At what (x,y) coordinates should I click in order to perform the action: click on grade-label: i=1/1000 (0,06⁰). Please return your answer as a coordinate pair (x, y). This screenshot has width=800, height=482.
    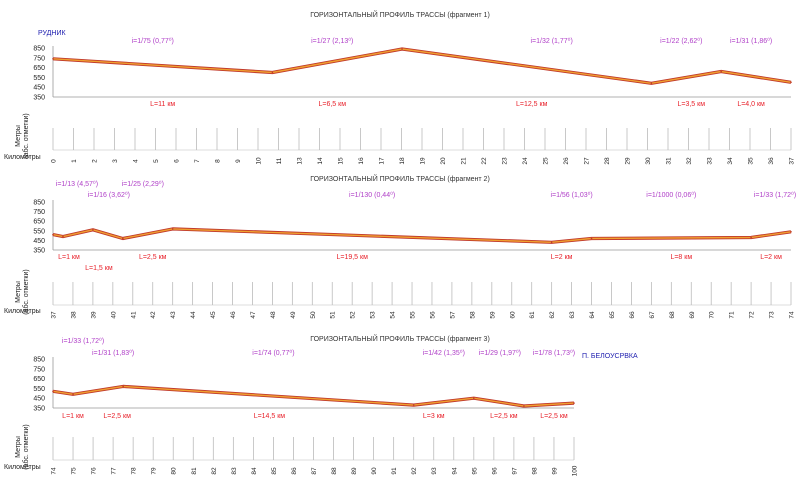
    Looking at the image, I should click on (671, 195).